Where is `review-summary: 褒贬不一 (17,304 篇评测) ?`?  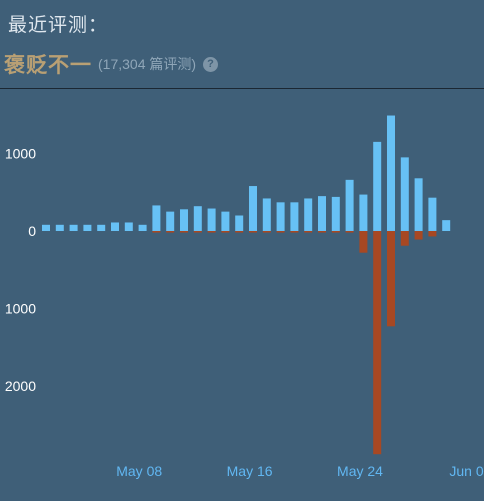
review-summary: 褒贬不一 (17,304 篇评测) ? is located at coordinates (111, 64).